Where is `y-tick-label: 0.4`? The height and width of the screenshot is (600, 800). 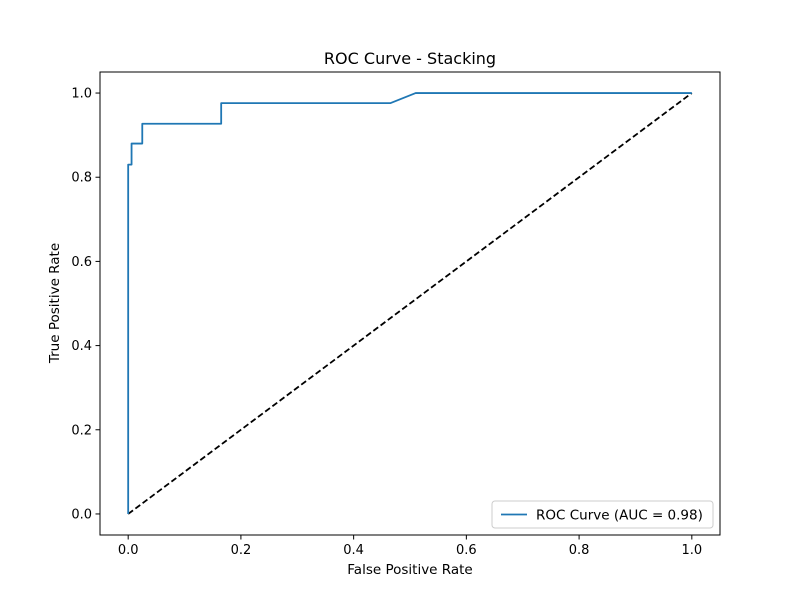 y-tick-label: 0.4 is located at coordinates (81, 346).